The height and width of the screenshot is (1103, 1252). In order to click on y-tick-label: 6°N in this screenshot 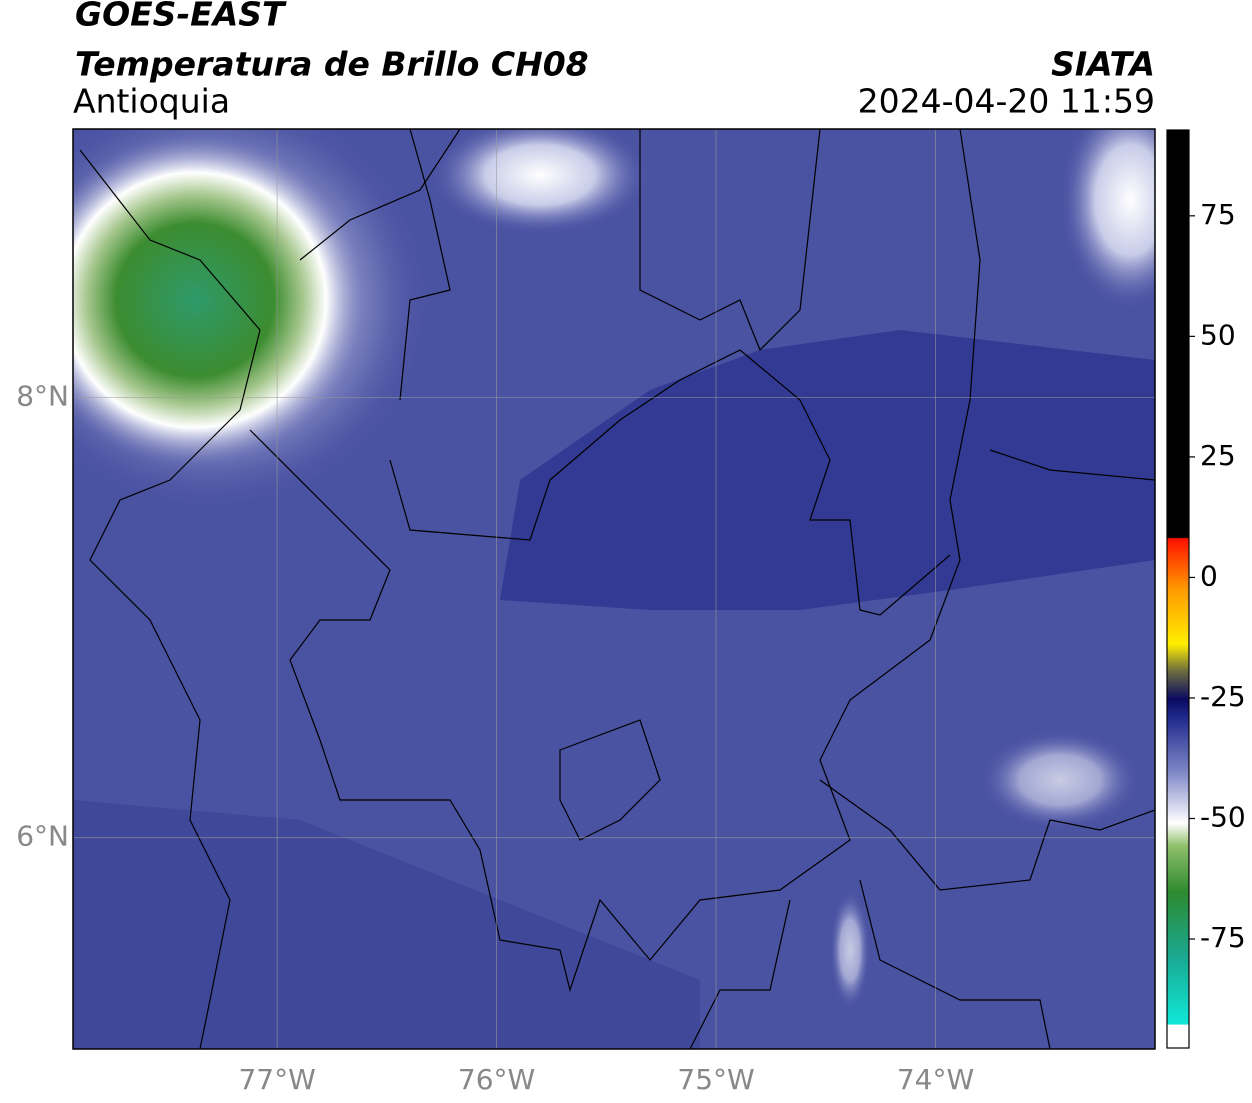, I will do `click(42, 836)`.